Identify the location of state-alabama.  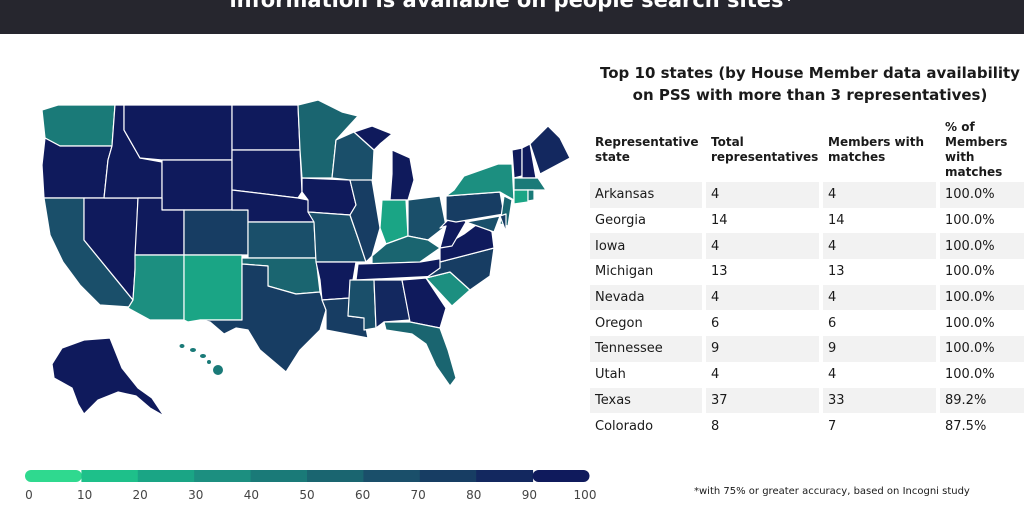
(392, 304).